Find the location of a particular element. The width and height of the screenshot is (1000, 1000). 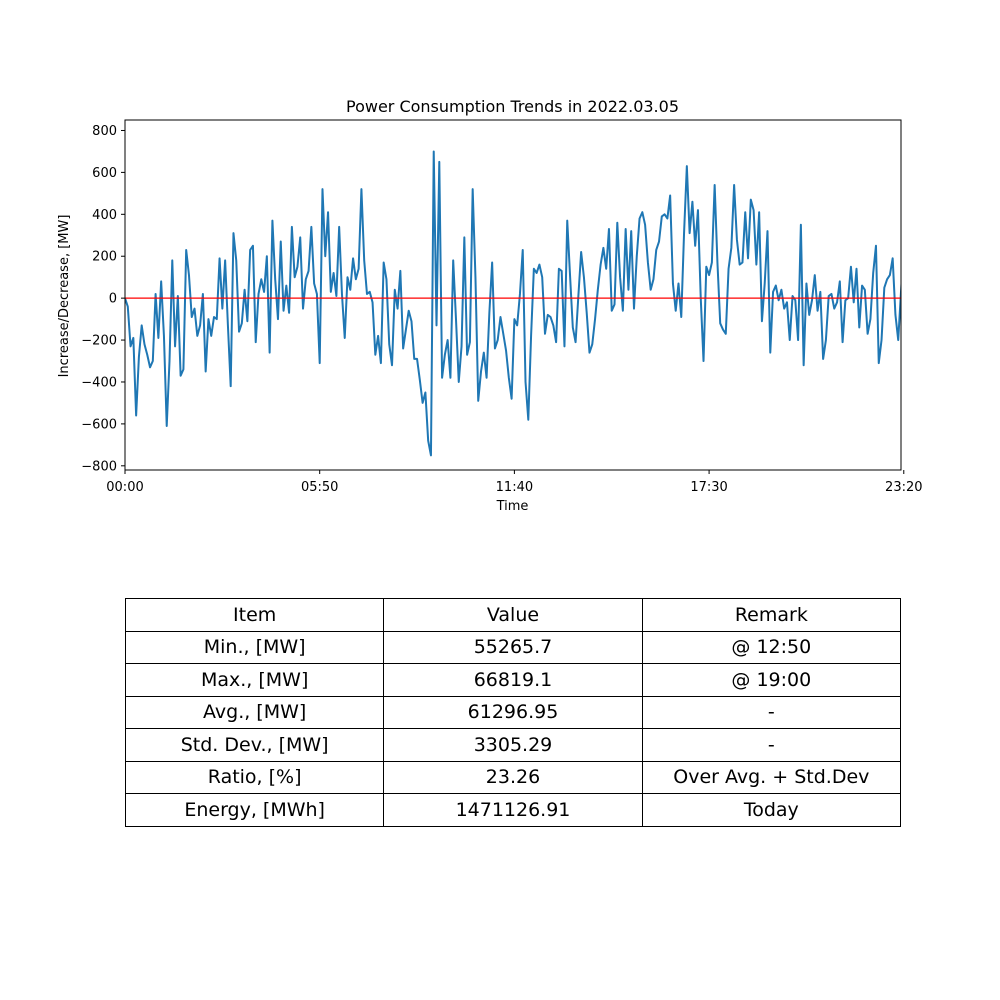

x-tick-label: 05:50 is located at coordinates (319, 487).